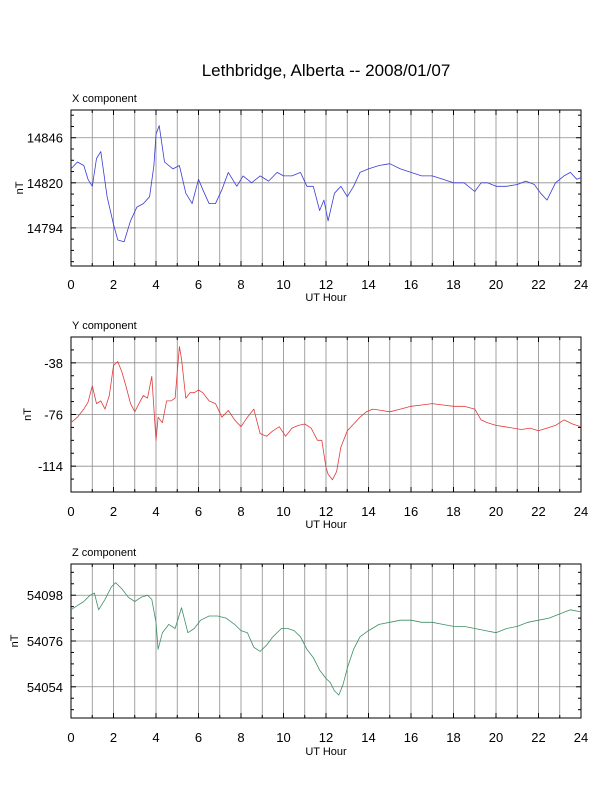  I want to click on y-tick-label: -114, so click(50, 466).